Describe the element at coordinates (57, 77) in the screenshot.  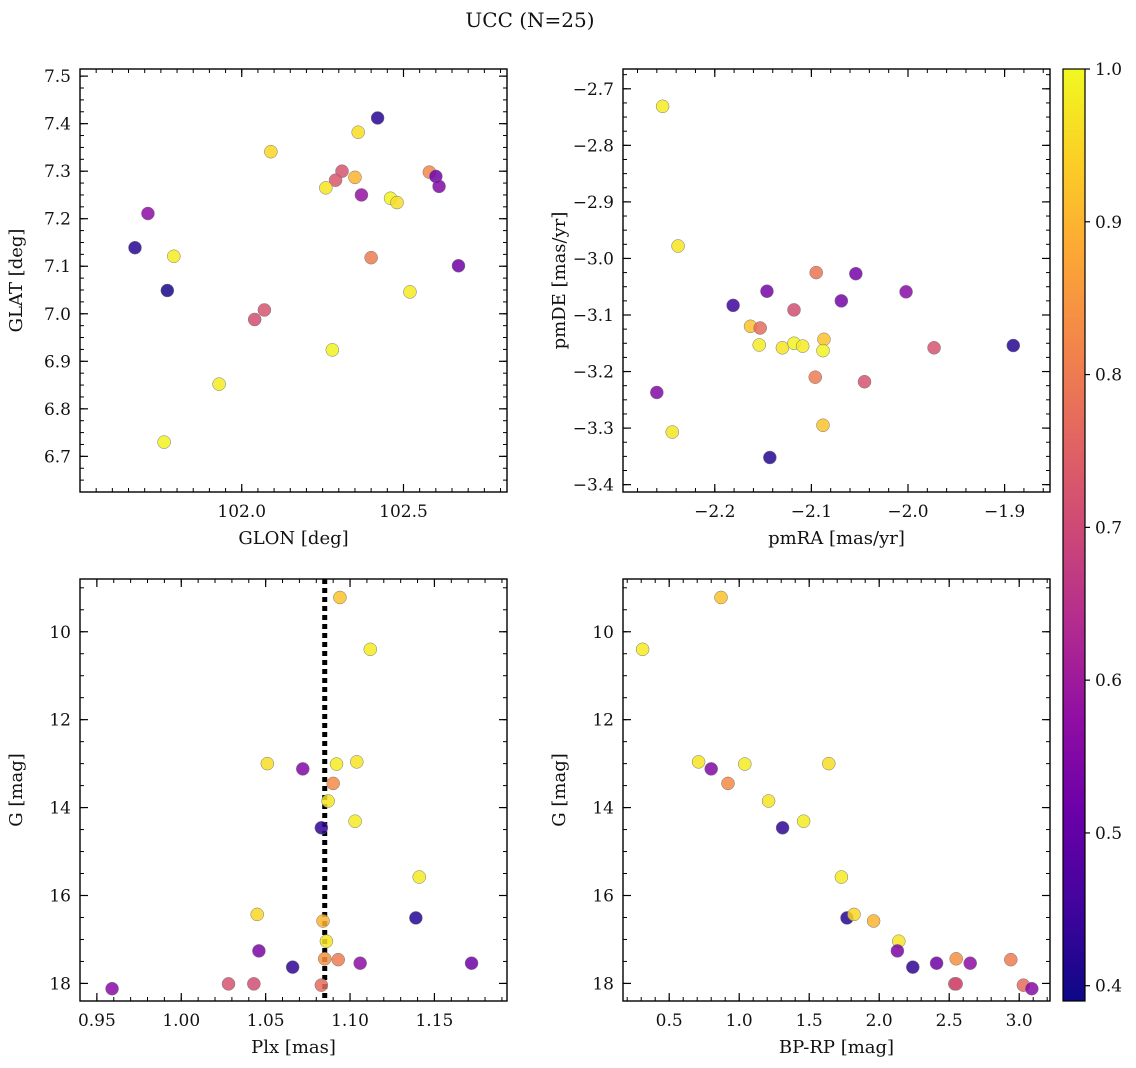
I see `y-tick-label: 7.5` at that location.